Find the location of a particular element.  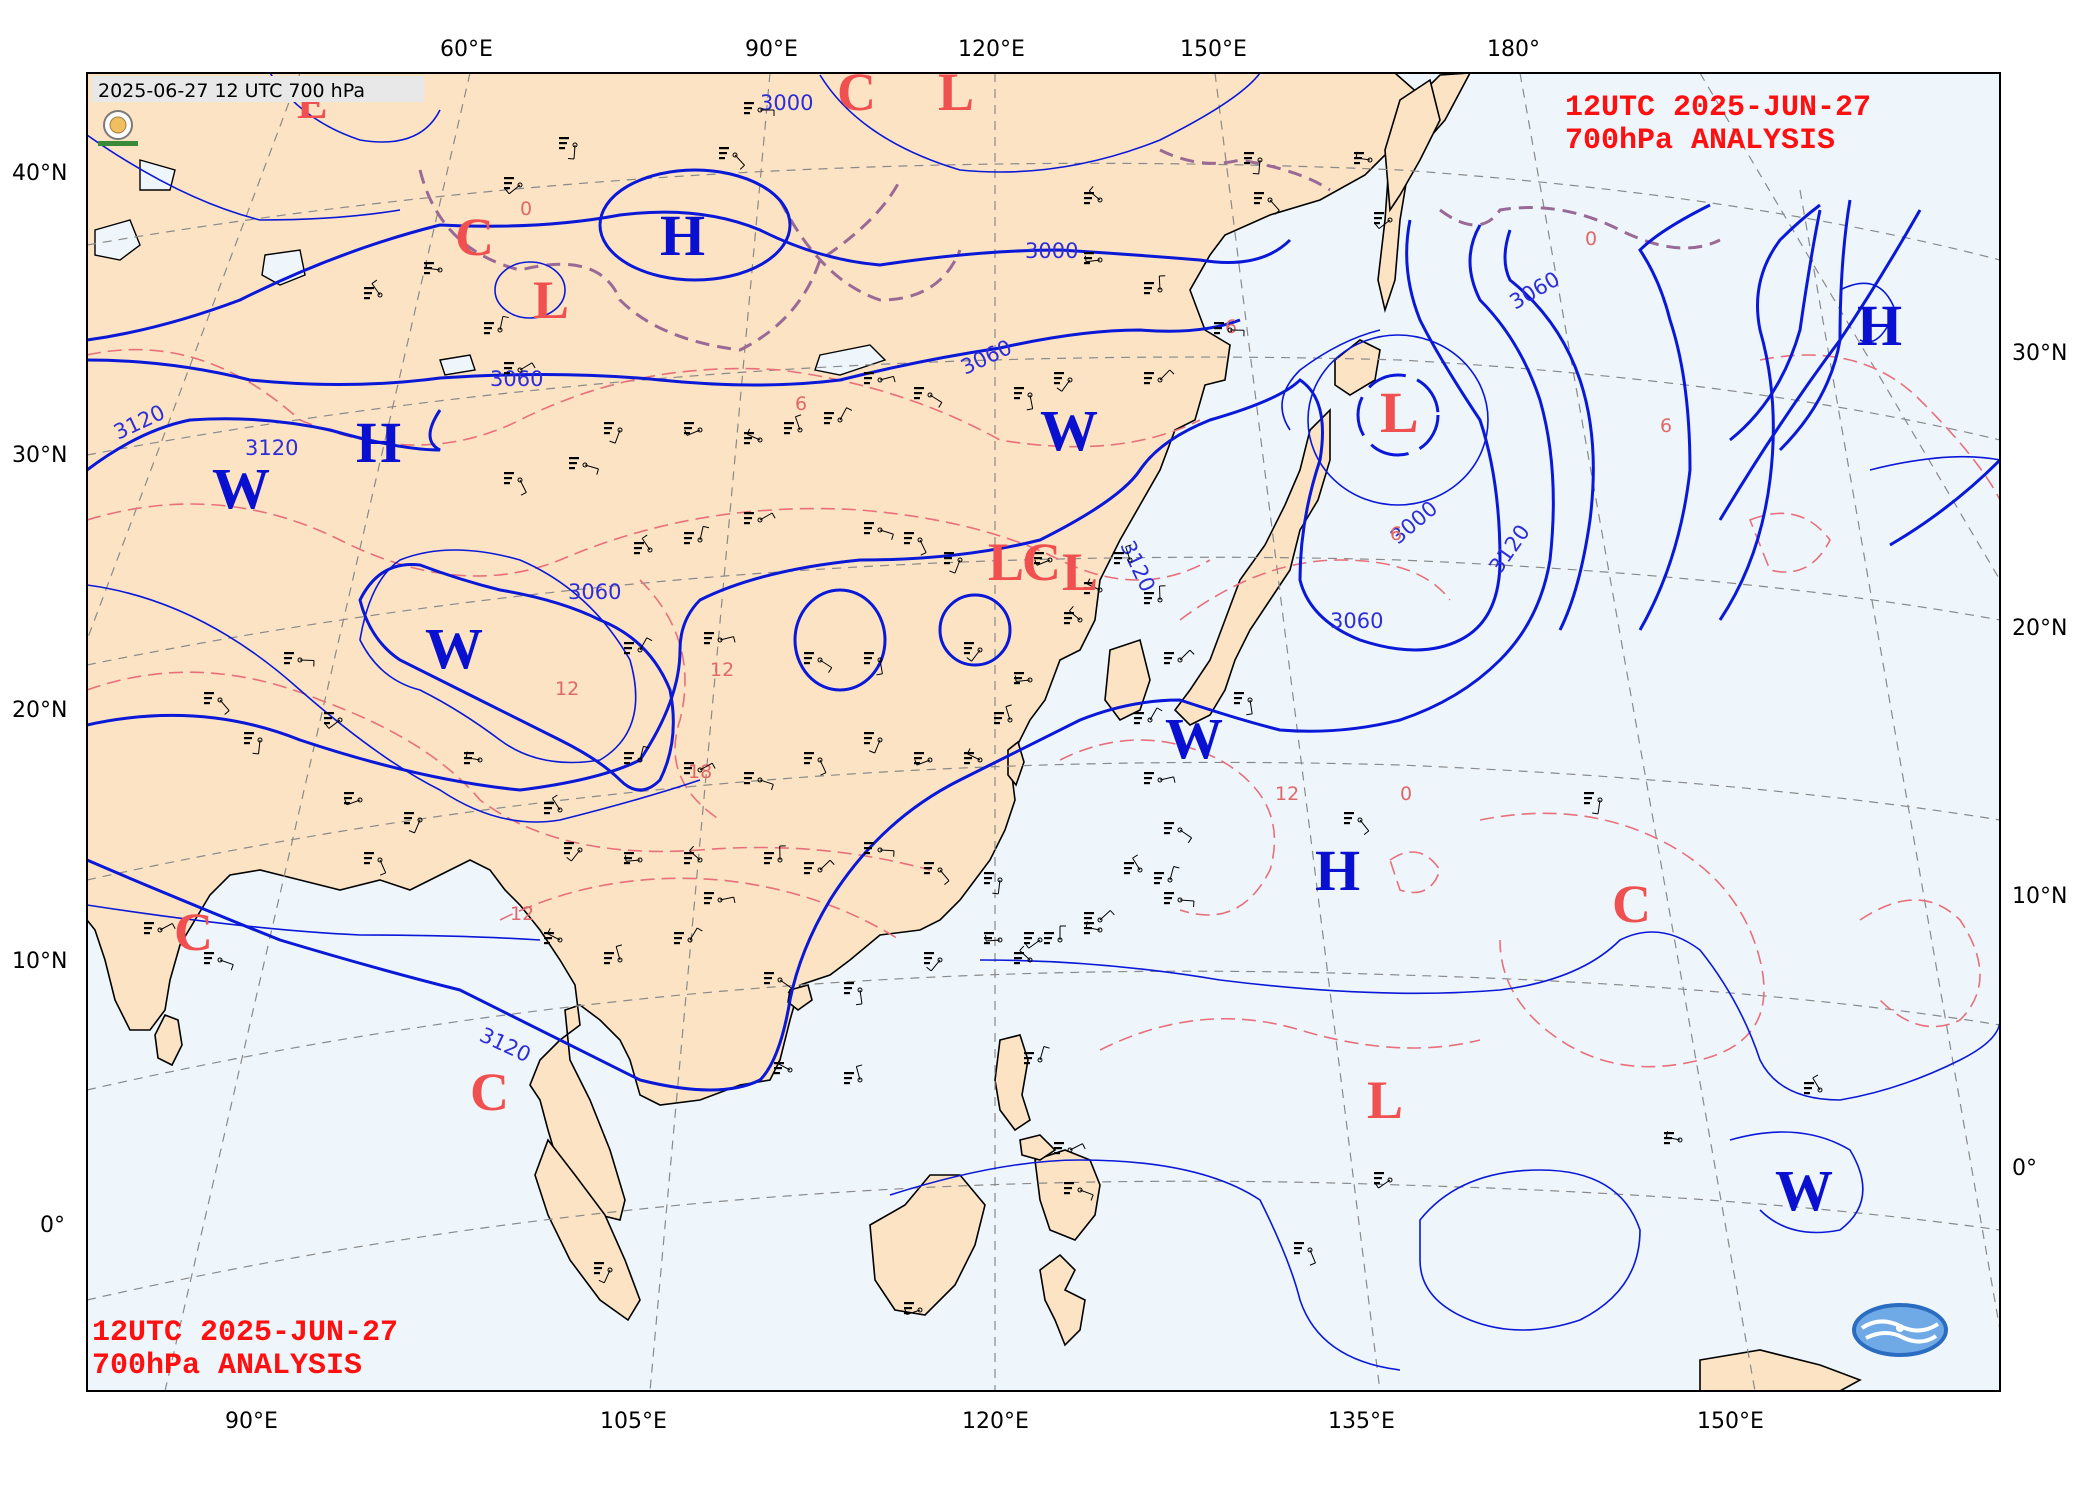

left-lat-10: 10°N is located at coordinates (39, 961).